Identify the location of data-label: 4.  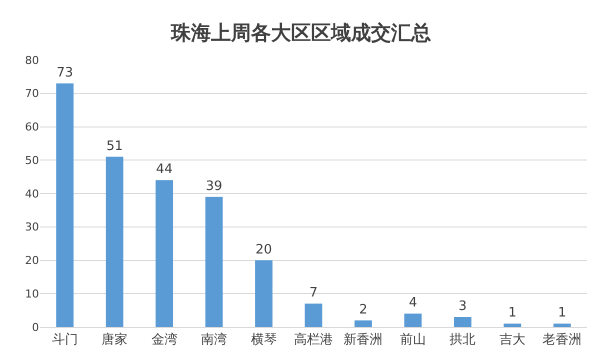
(413, 303).